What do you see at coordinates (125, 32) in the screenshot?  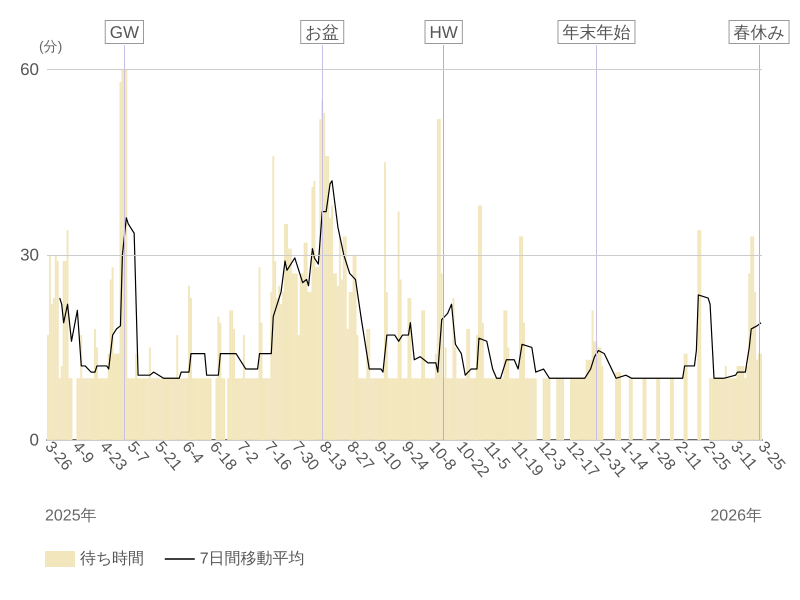 I see `ref-line-label: GW` at bounding box center [125, 32].